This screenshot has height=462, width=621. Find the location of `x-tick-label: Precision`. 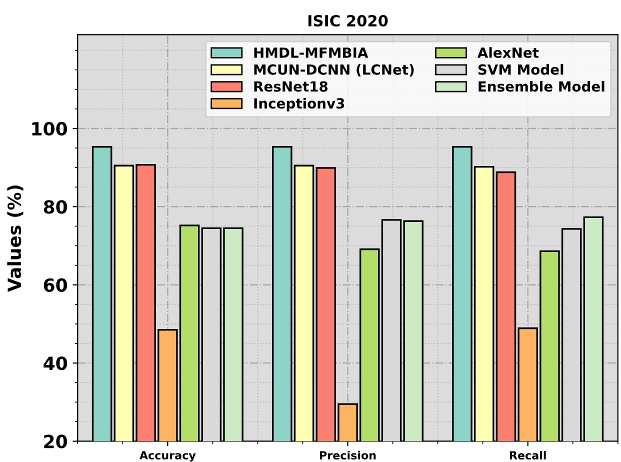

x-tick-label: Precision is located at coordinates (348, 455).